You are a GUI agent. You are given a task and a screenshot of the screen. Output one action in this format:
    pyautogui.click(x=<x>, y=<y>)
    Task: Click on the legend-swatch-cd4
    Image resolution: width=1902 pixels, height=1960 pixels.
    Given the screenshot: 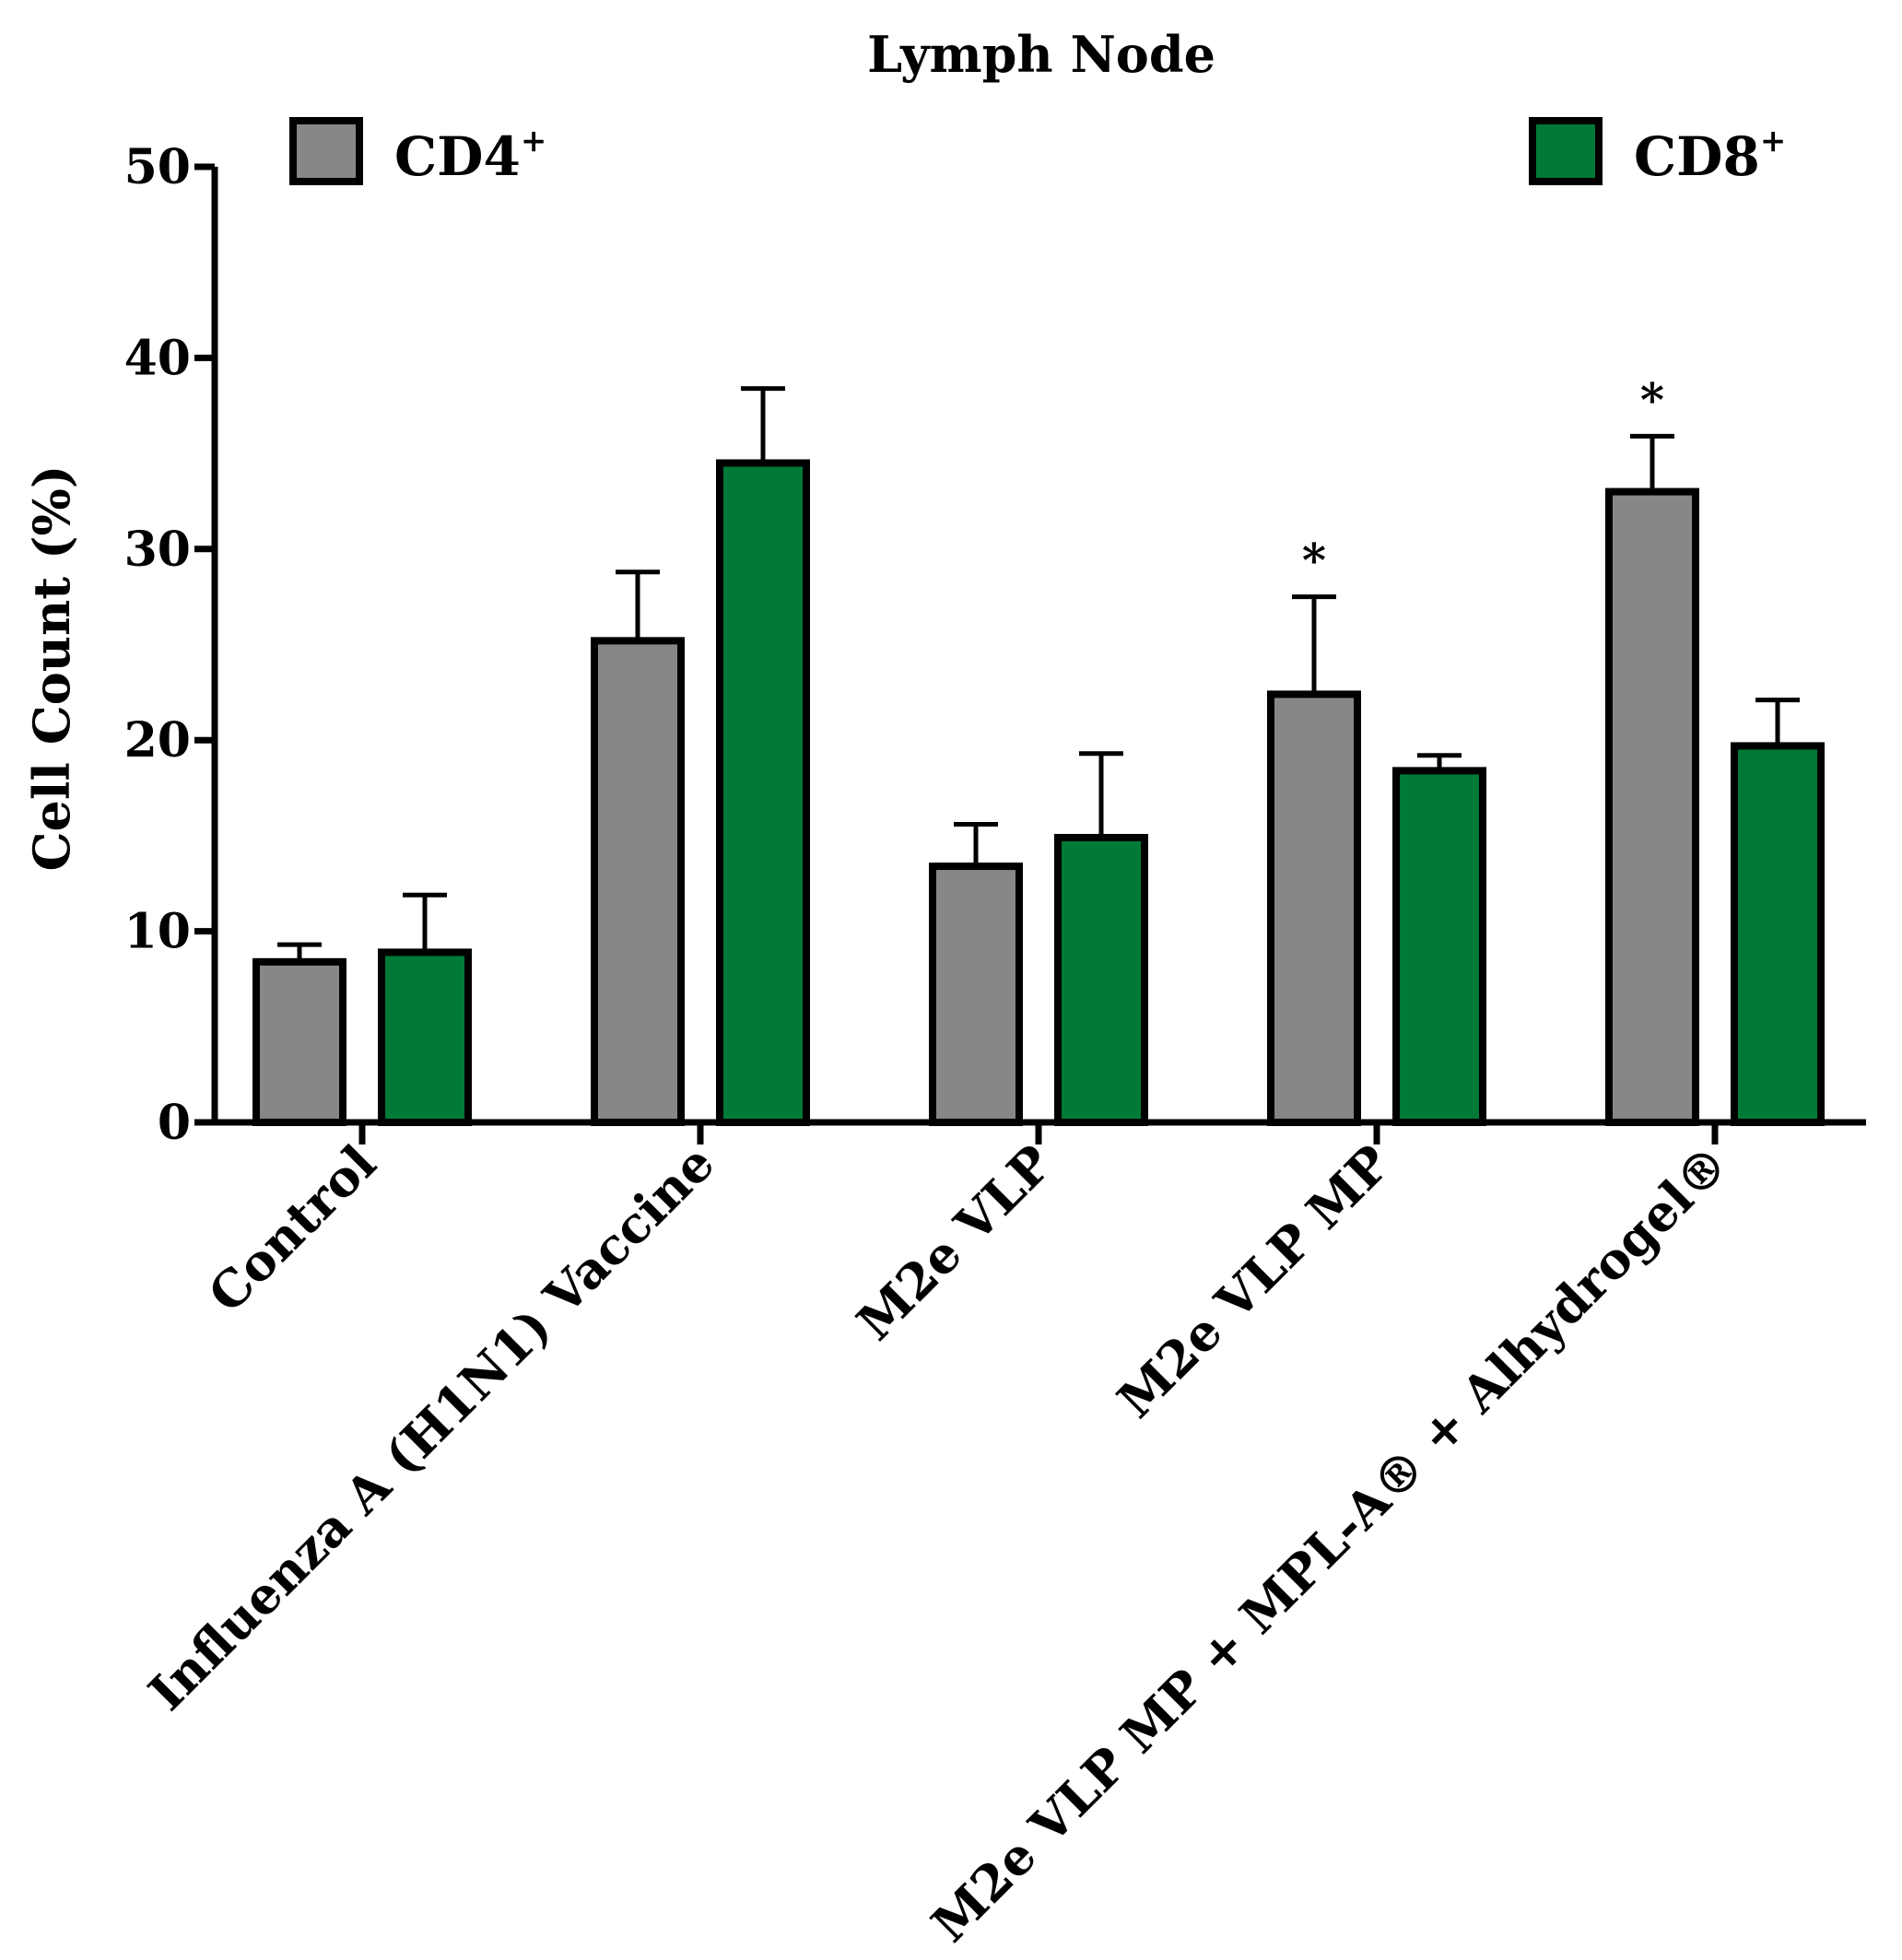 What is the action you would take?
    pyautogui.click(x=326, y=151)
    